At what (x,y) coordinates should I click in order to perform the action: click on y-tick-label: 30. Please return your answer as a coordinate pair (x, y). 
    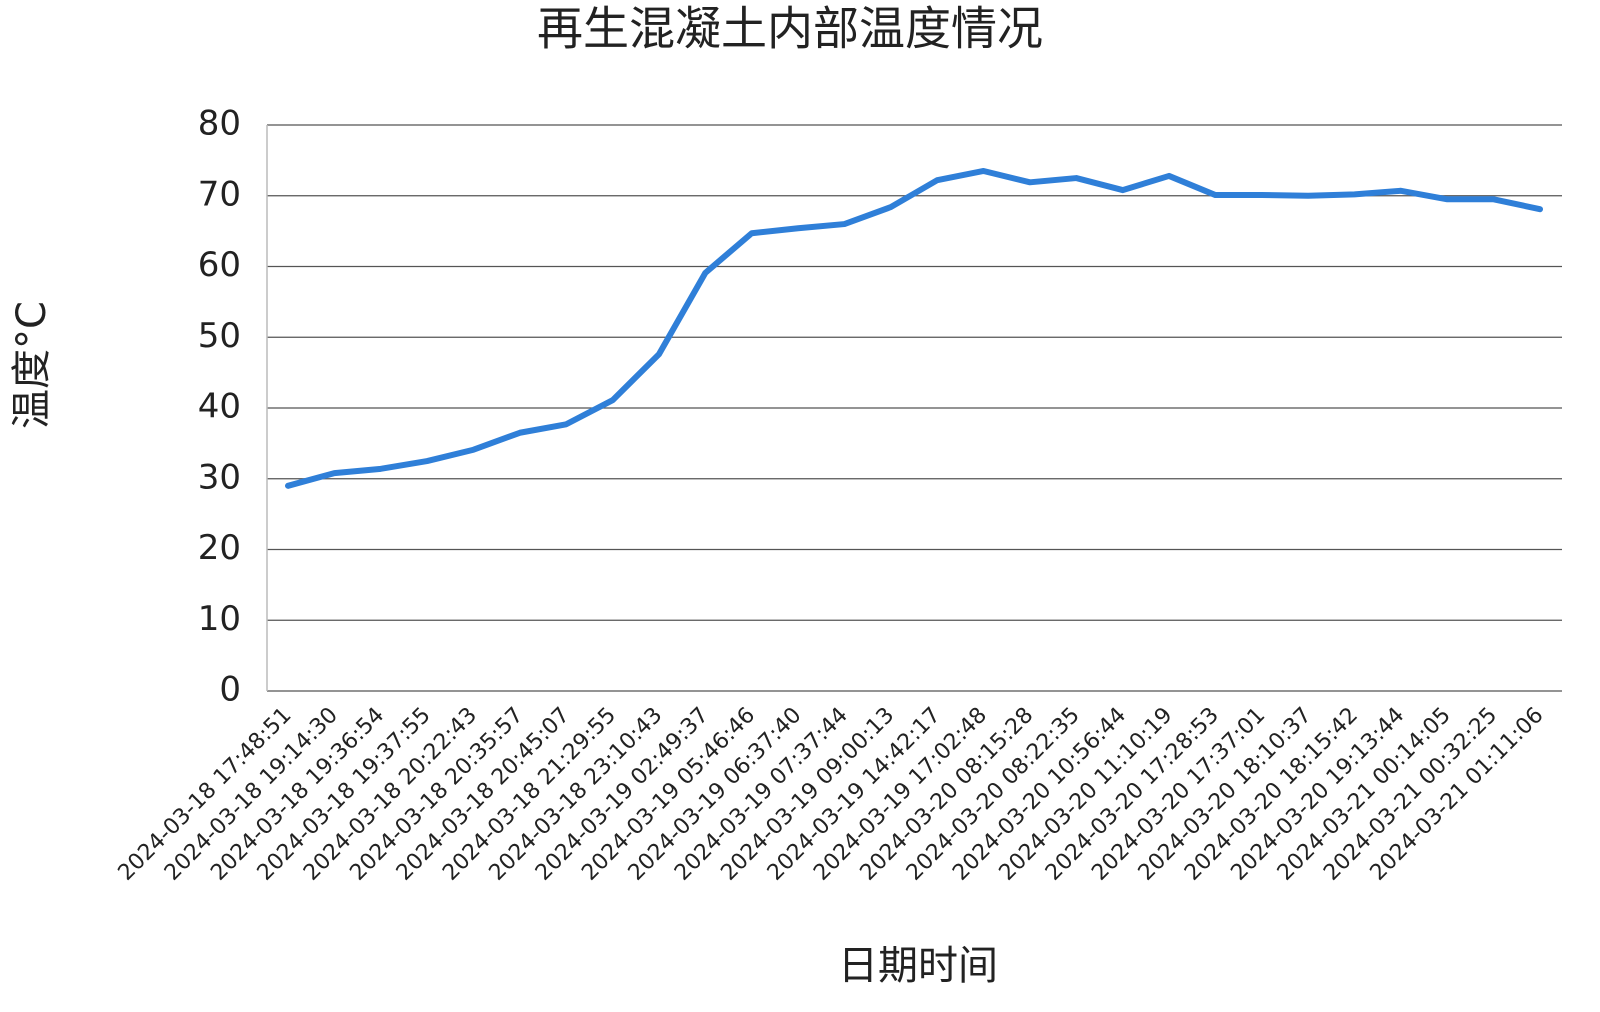
    Looking at the image, I should click on (219, 477).